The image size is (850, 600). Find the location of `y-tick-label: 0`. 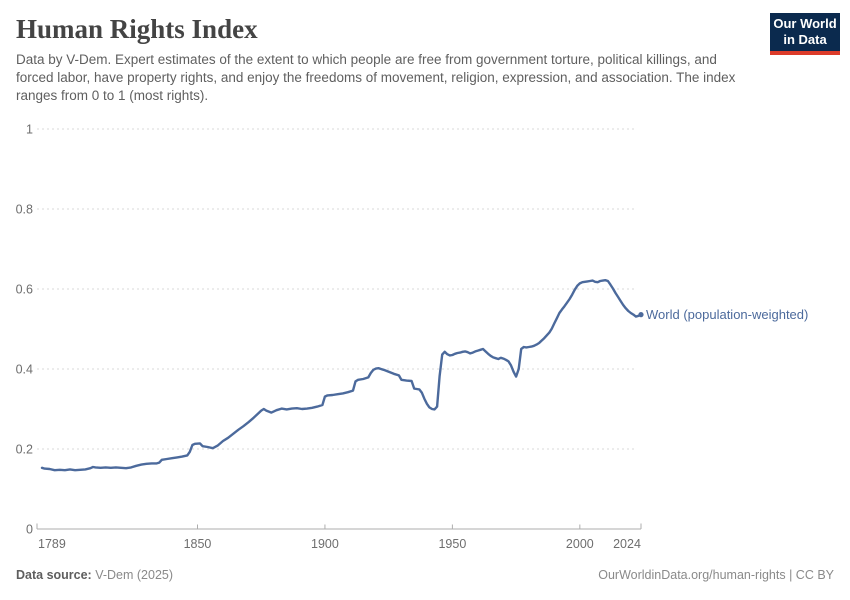

y-tick-label: 0 is located at coordinates (29, 530).